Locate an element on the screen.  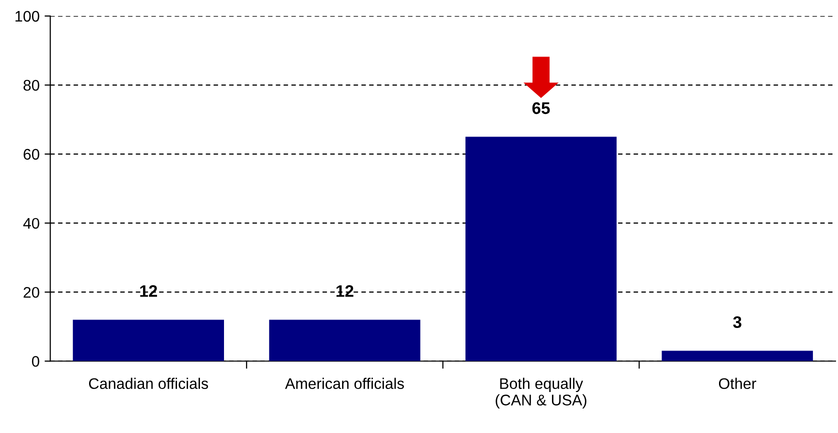
x-tick-label: American officials is located at coordinates (344, 384).